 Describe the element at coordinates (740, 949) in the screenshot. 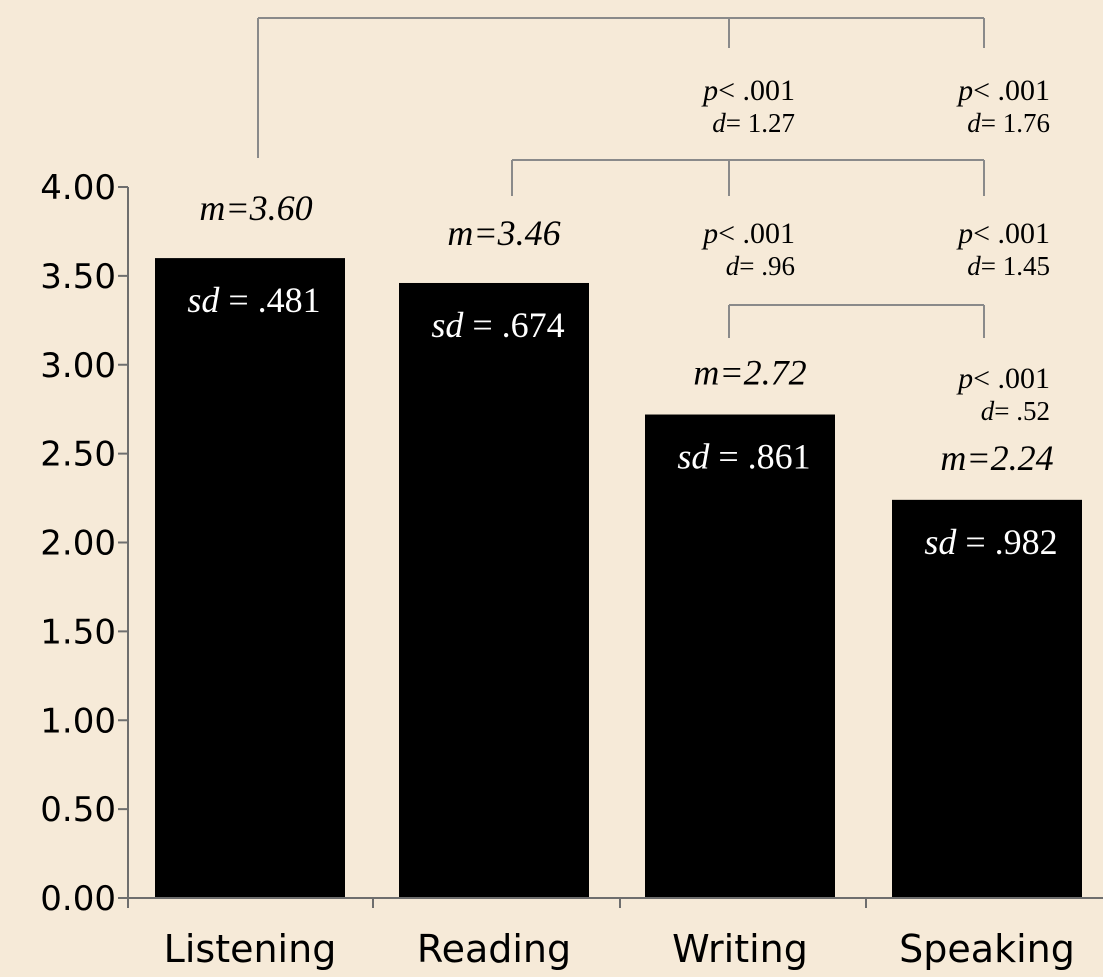

I see `x-tick-label: Writing` at that location.